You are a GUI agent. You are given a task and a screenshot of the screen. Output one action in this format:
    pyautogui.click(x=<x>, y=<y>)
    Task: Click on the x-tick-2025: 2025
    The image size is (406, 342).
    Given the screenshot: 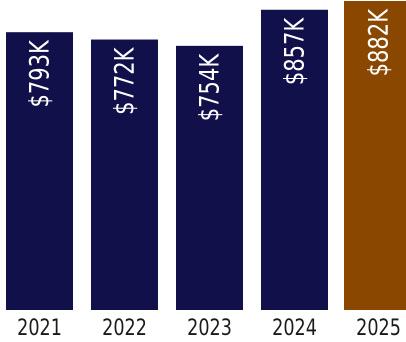 What is the action you would take?
    pyautogui.click(x=378, y=327)
    